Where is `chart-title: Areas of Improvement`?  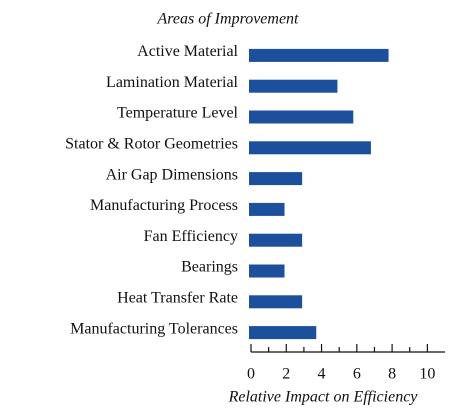 chart-title: Areas of Improvement is located at coordinates (228, 19).